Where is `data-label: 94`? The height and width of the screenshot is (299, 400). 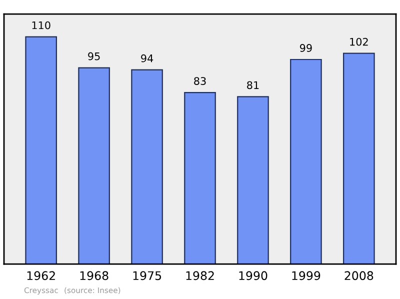 data-label: 94 is located at coordinates (147, 58).